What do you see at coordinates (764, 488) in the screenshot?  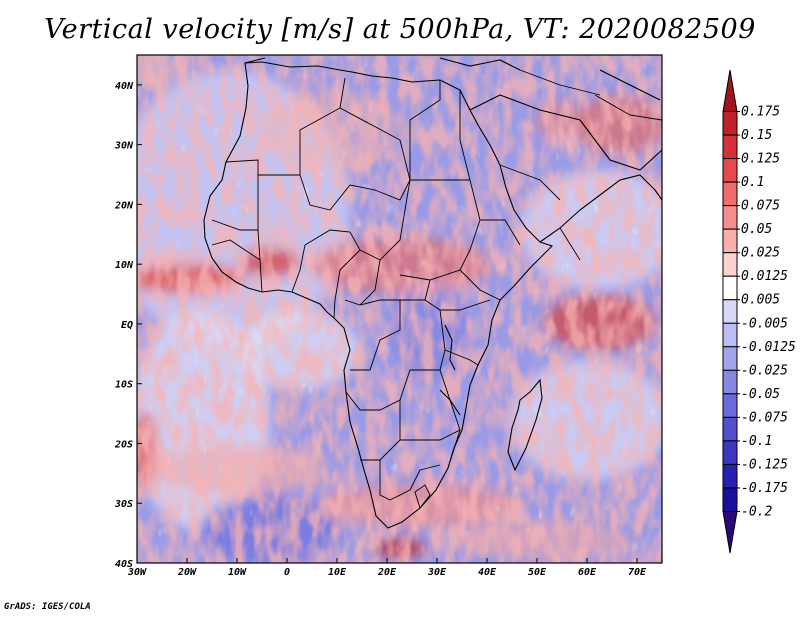 I see `colorbar-label: -0.175` at bounding box center [764, 488].